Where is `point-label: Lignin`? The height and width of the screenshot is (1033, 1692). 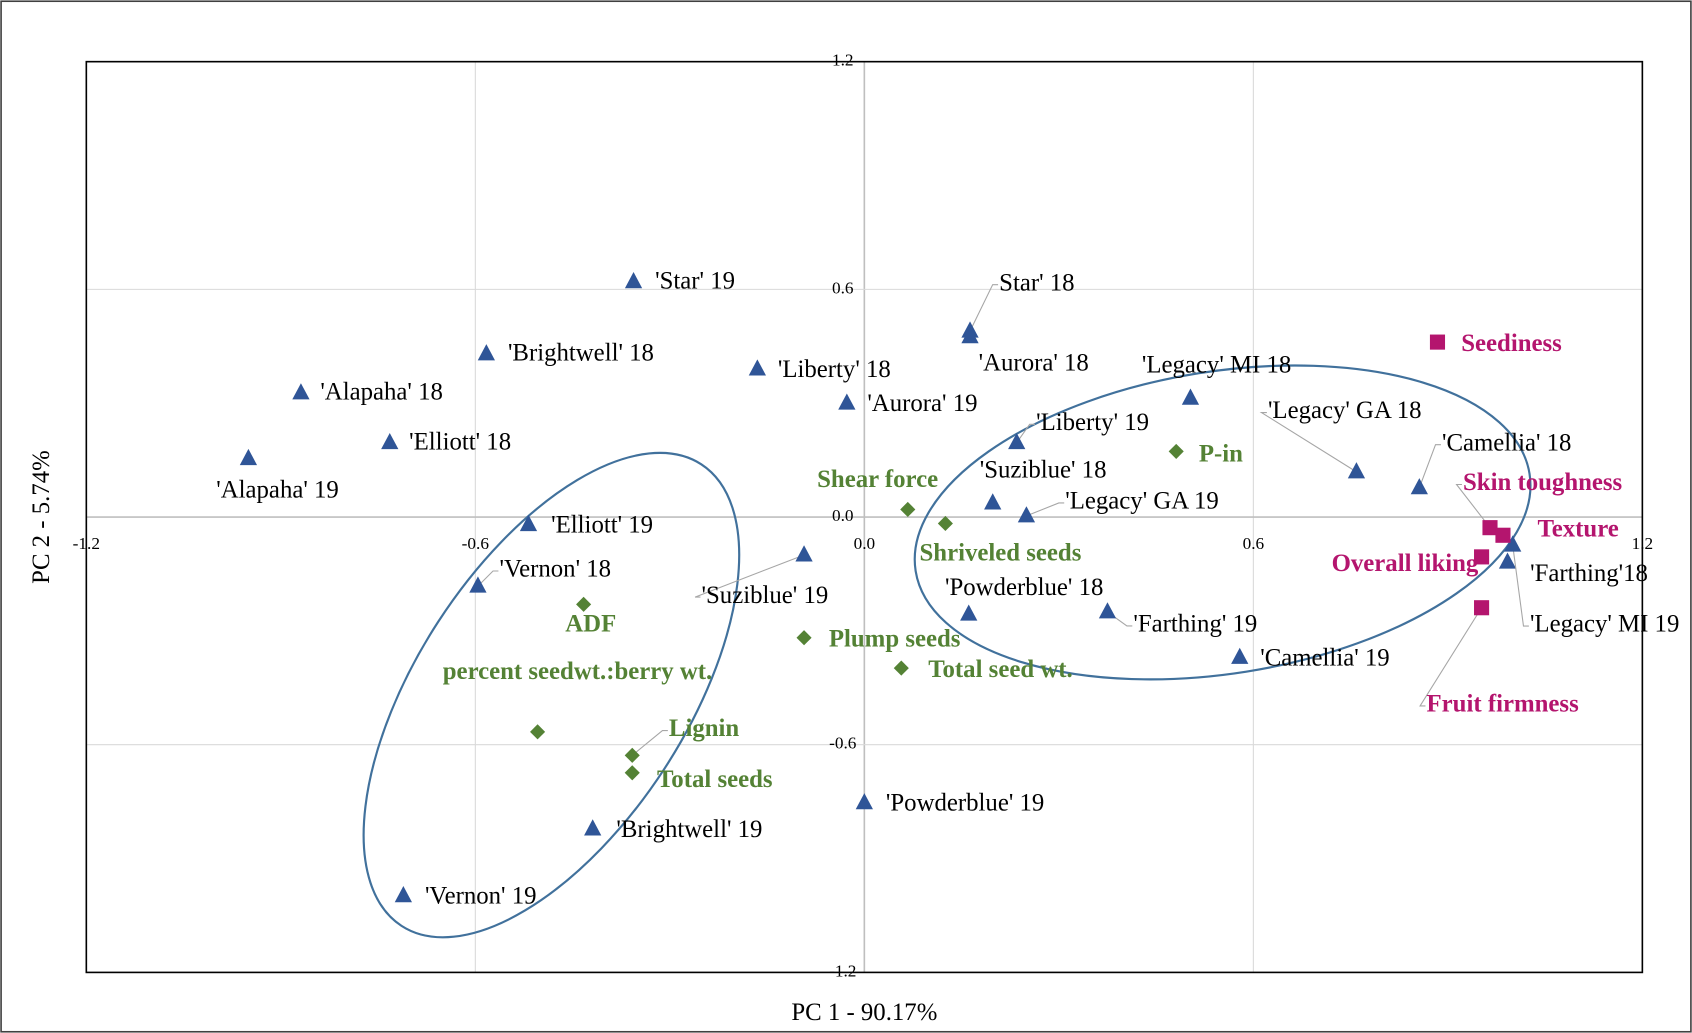 point-label: Lignin is located at coordinates (704, 728).